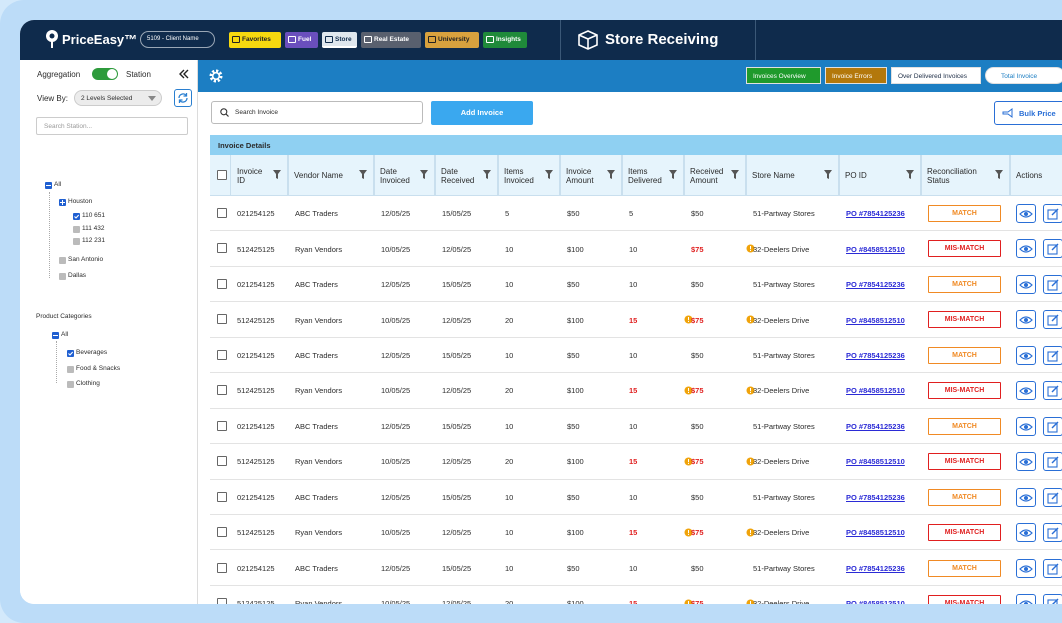 The image size is (1062, 623). What do you see at coordinates (783, 75) in the screenshot?
I see `tab: Invoices Overview` at bounding box center [783, 75].